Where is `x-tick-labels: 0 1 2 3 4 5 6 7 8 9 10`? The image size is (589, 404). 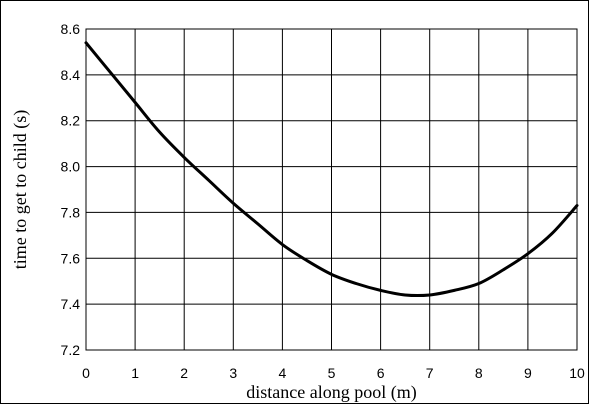
x-tick-labels: 0 1 2 3 4 5 6 7 8 9 10 is located at coordinates (333, 373).